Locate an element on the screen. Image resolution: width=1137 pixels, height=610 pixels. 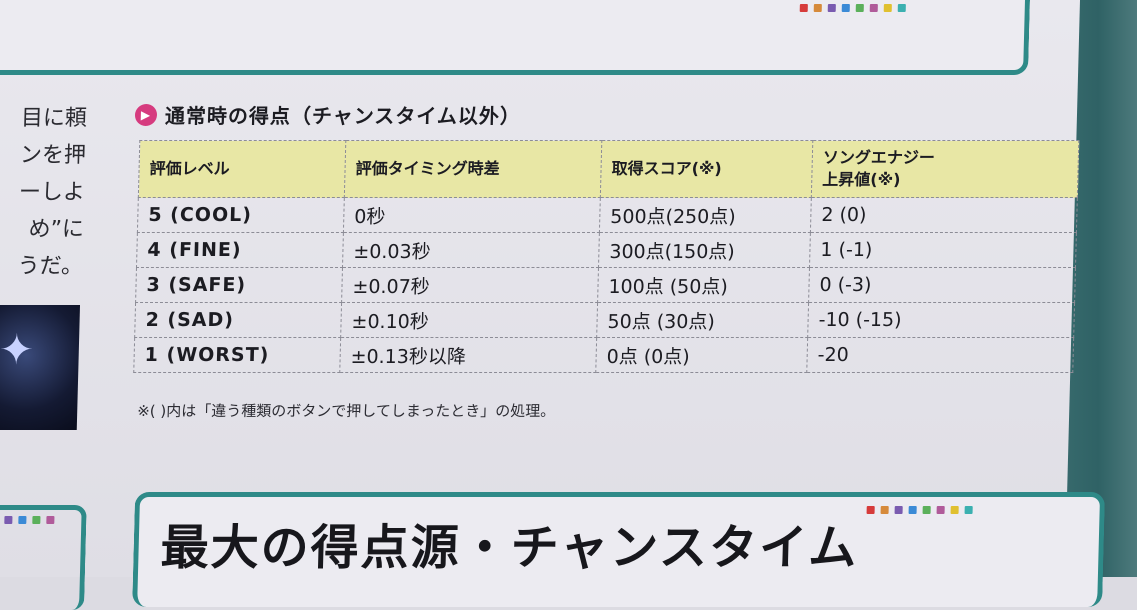
left-line: ーしよ is located at coordinates (52, 192).